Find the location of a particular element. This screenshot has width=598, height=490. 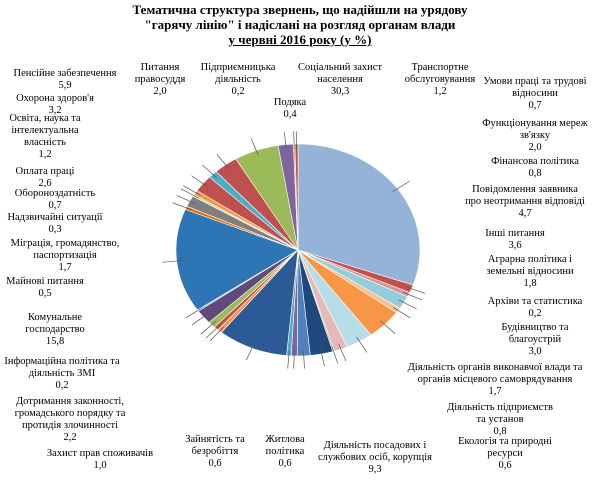

slice-label: Соціальний захист населення 30,3 is located at coordinates (340, 80).